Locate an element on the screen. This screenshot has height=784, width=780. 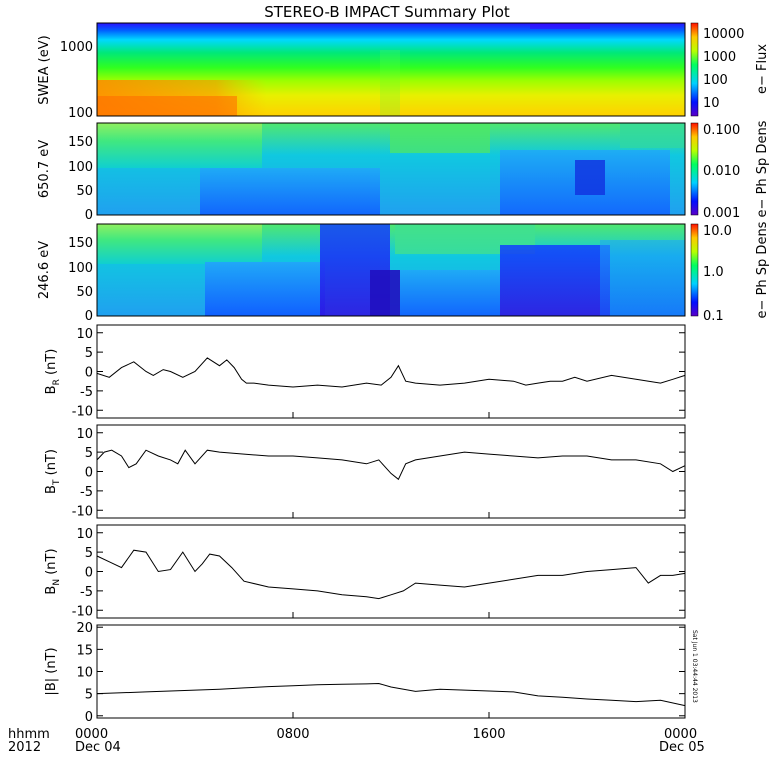
x-date-start: Dec 04 is located at coordinates (98, 747).